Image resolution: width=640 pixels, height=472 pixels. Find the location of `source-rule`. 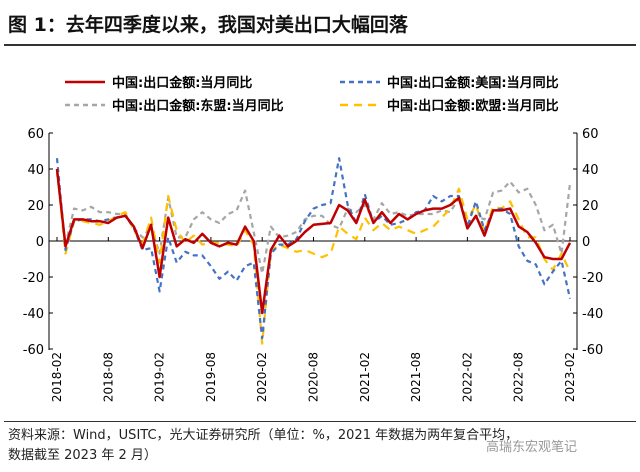

source-rule is located at coordinates (320, 421).